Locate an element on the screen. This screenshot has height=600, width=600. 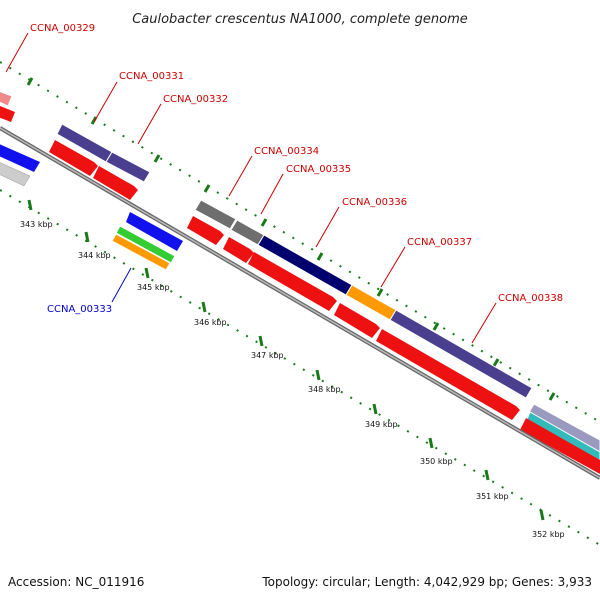
gene-ccna-00338-cog is located at coordinates (461, 354).